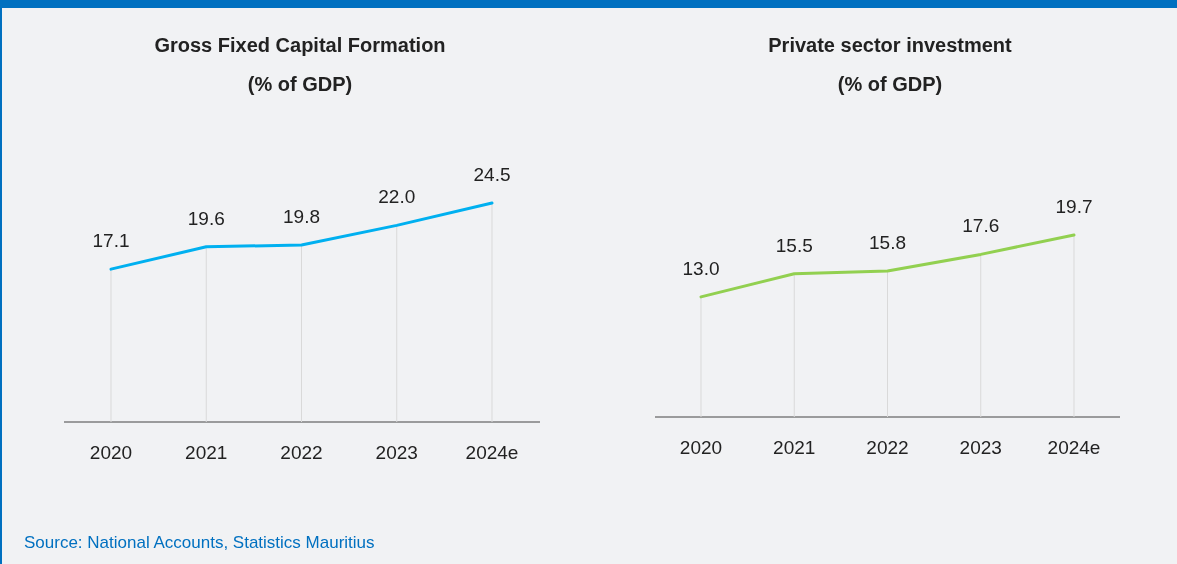 The image size is (1177, 564). Describe the element at coordinates (890, 45) in the screenshot. I see `chart-title: Private sector investment` at that location.